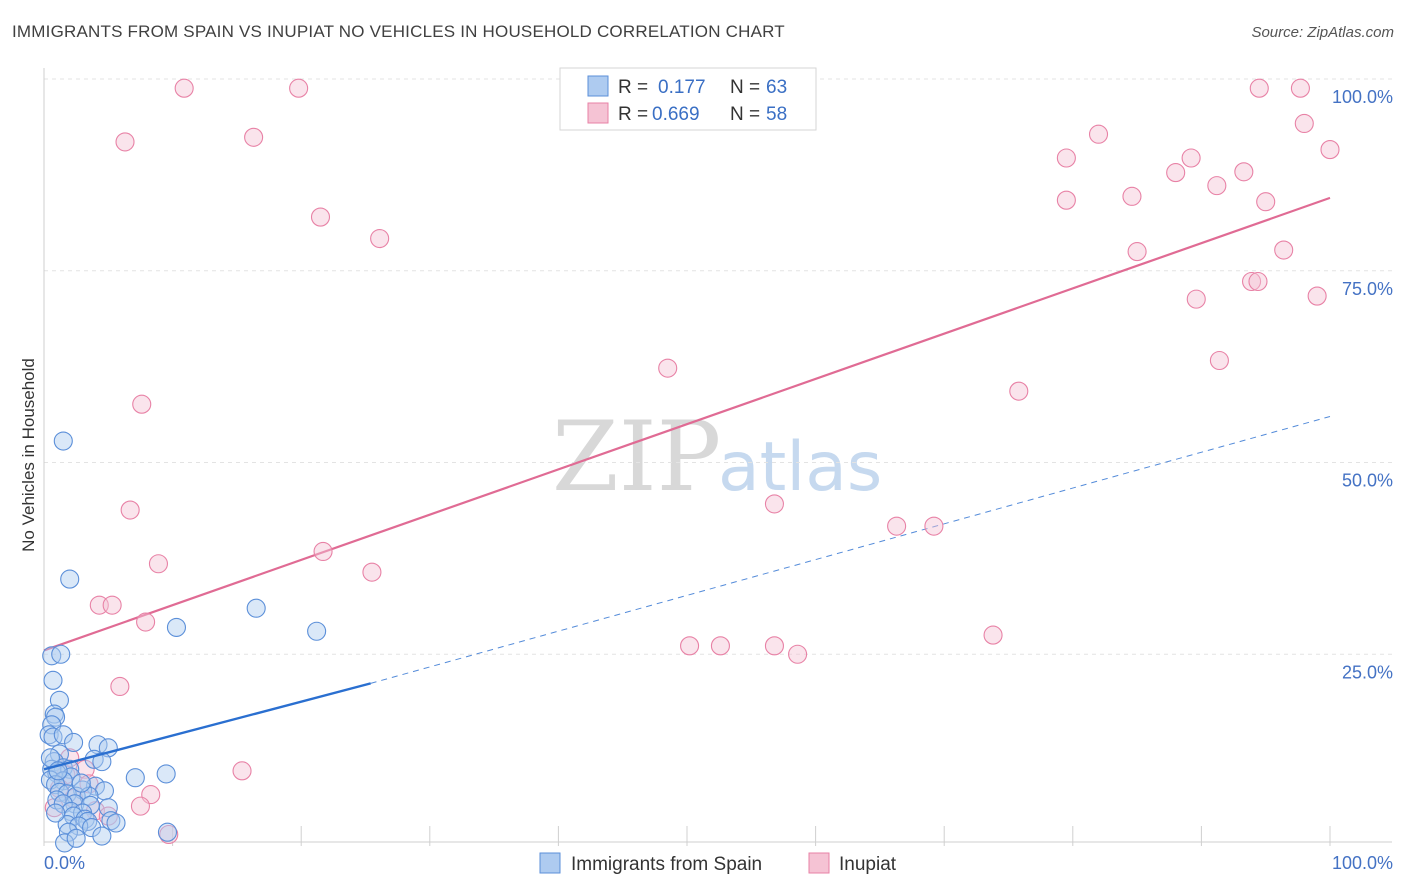 Image resolution: width=1406 pixels, height=892 pixels. What do you see at coordinates (207, 726) in the screenshot?
I see `trend-line-spain` at bounding box center [207, 726].